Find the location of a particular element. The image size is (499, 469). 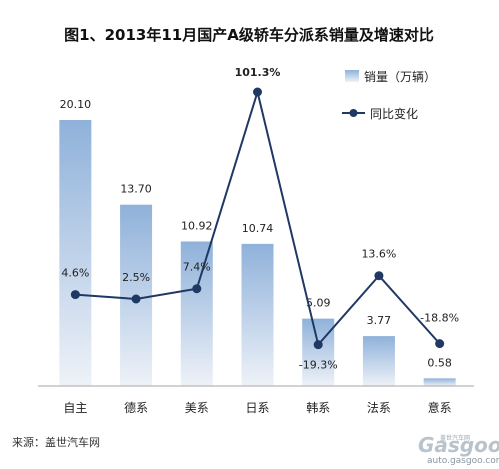

gasgoo-watermark: 盖世汽车网 Gasgoo auto.gasgoo.com is located at coordinates (458, 449).